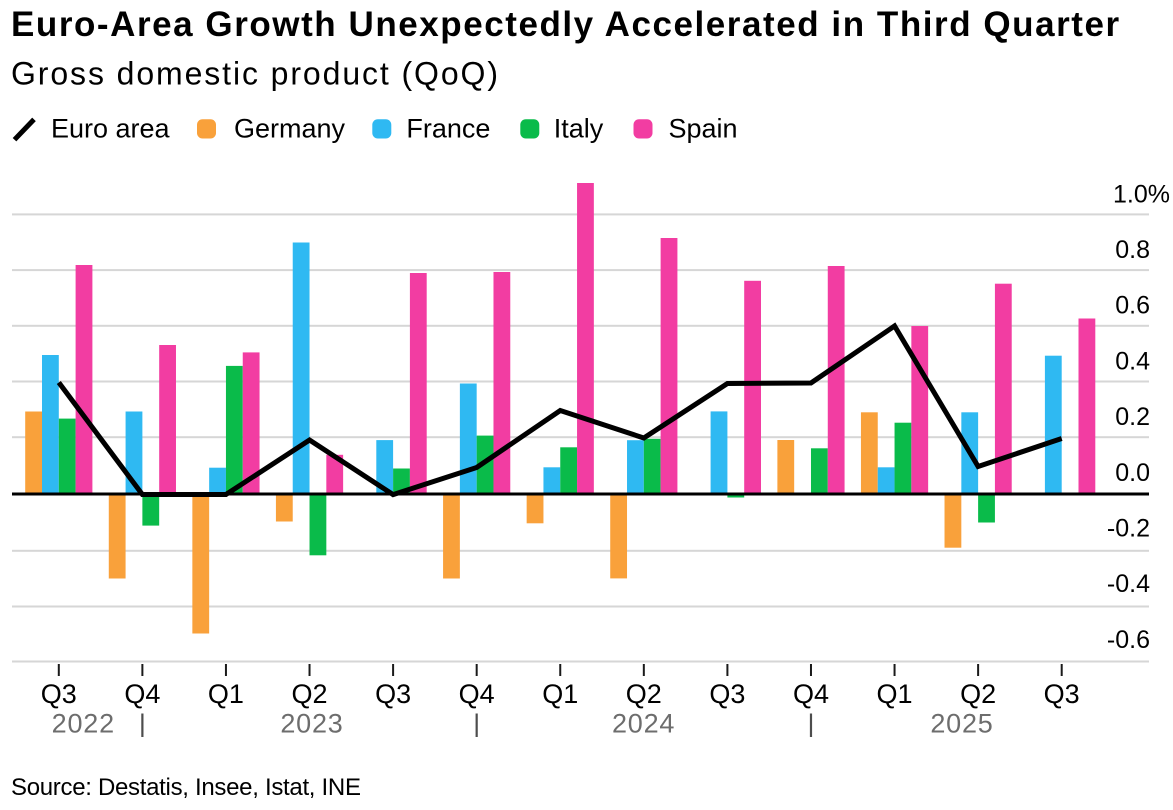  What do you see at coordinates (290, 129) in the screenshot?
I see `svg-text: Germany` at bounding box center [290, 129].